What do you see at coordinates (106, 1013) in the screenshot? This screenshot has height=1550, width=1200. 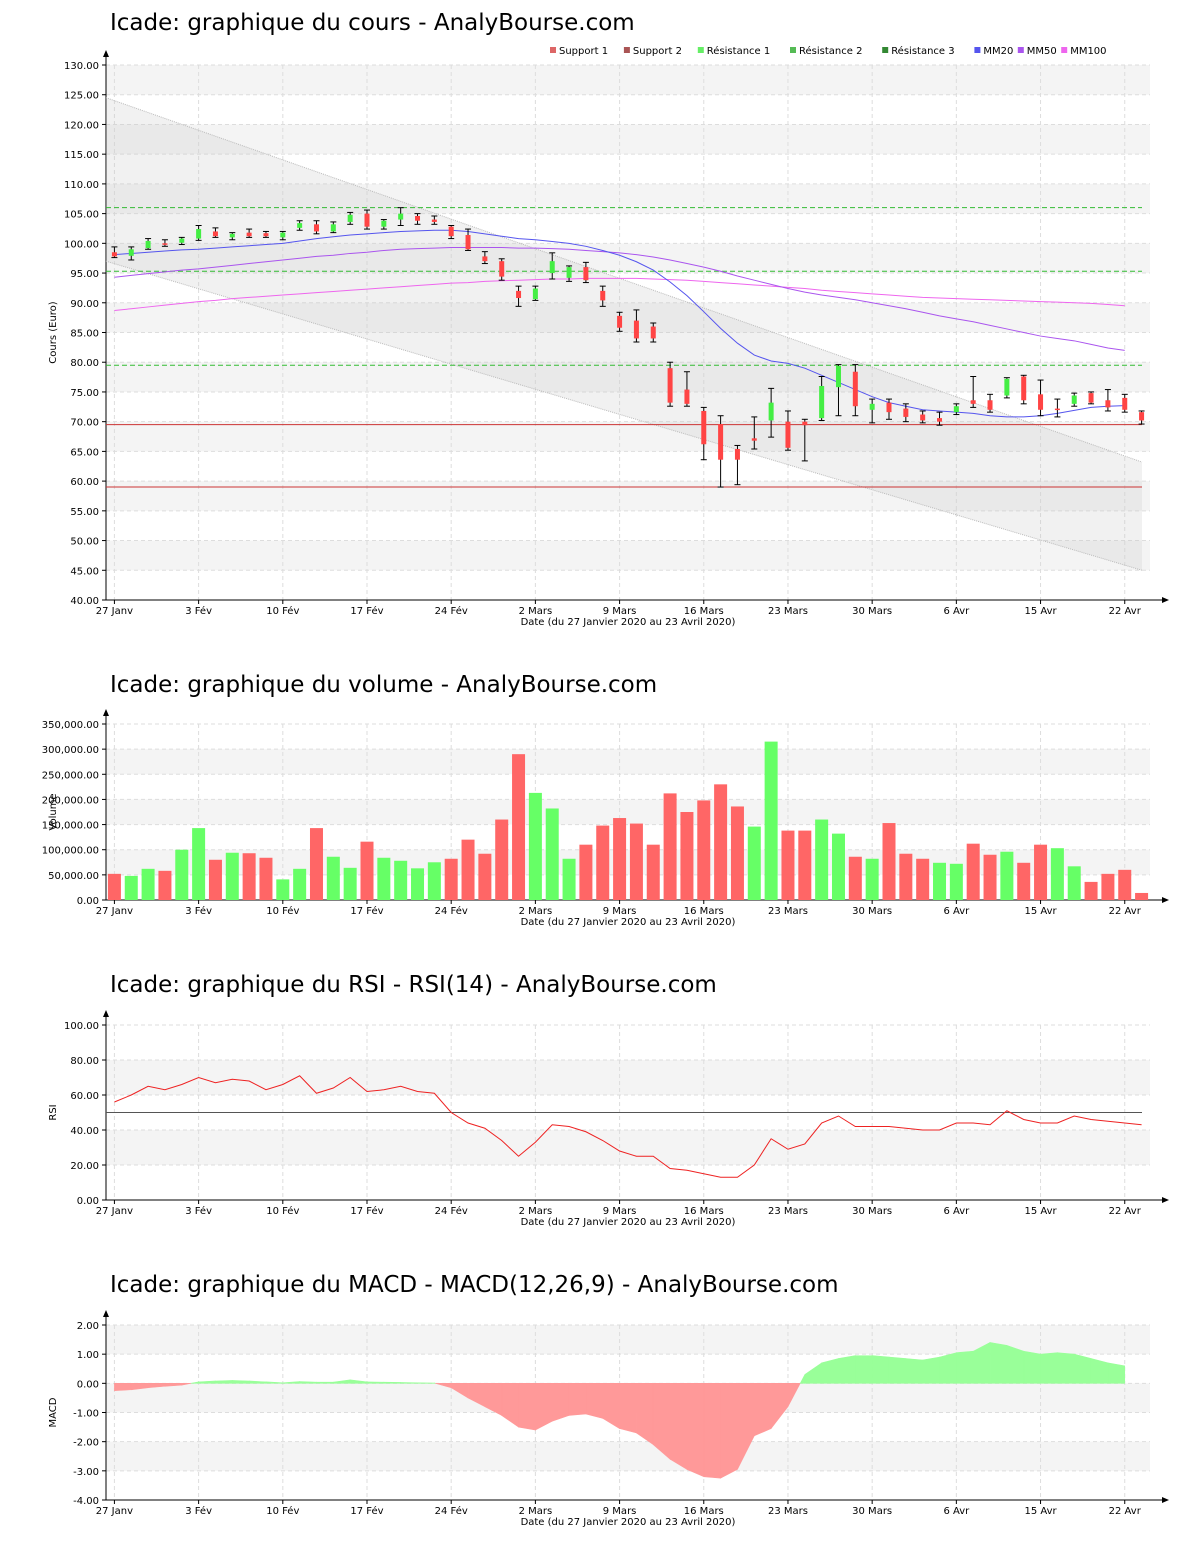 I see `y-axis-arrow` at bounding box center [106, 1013].